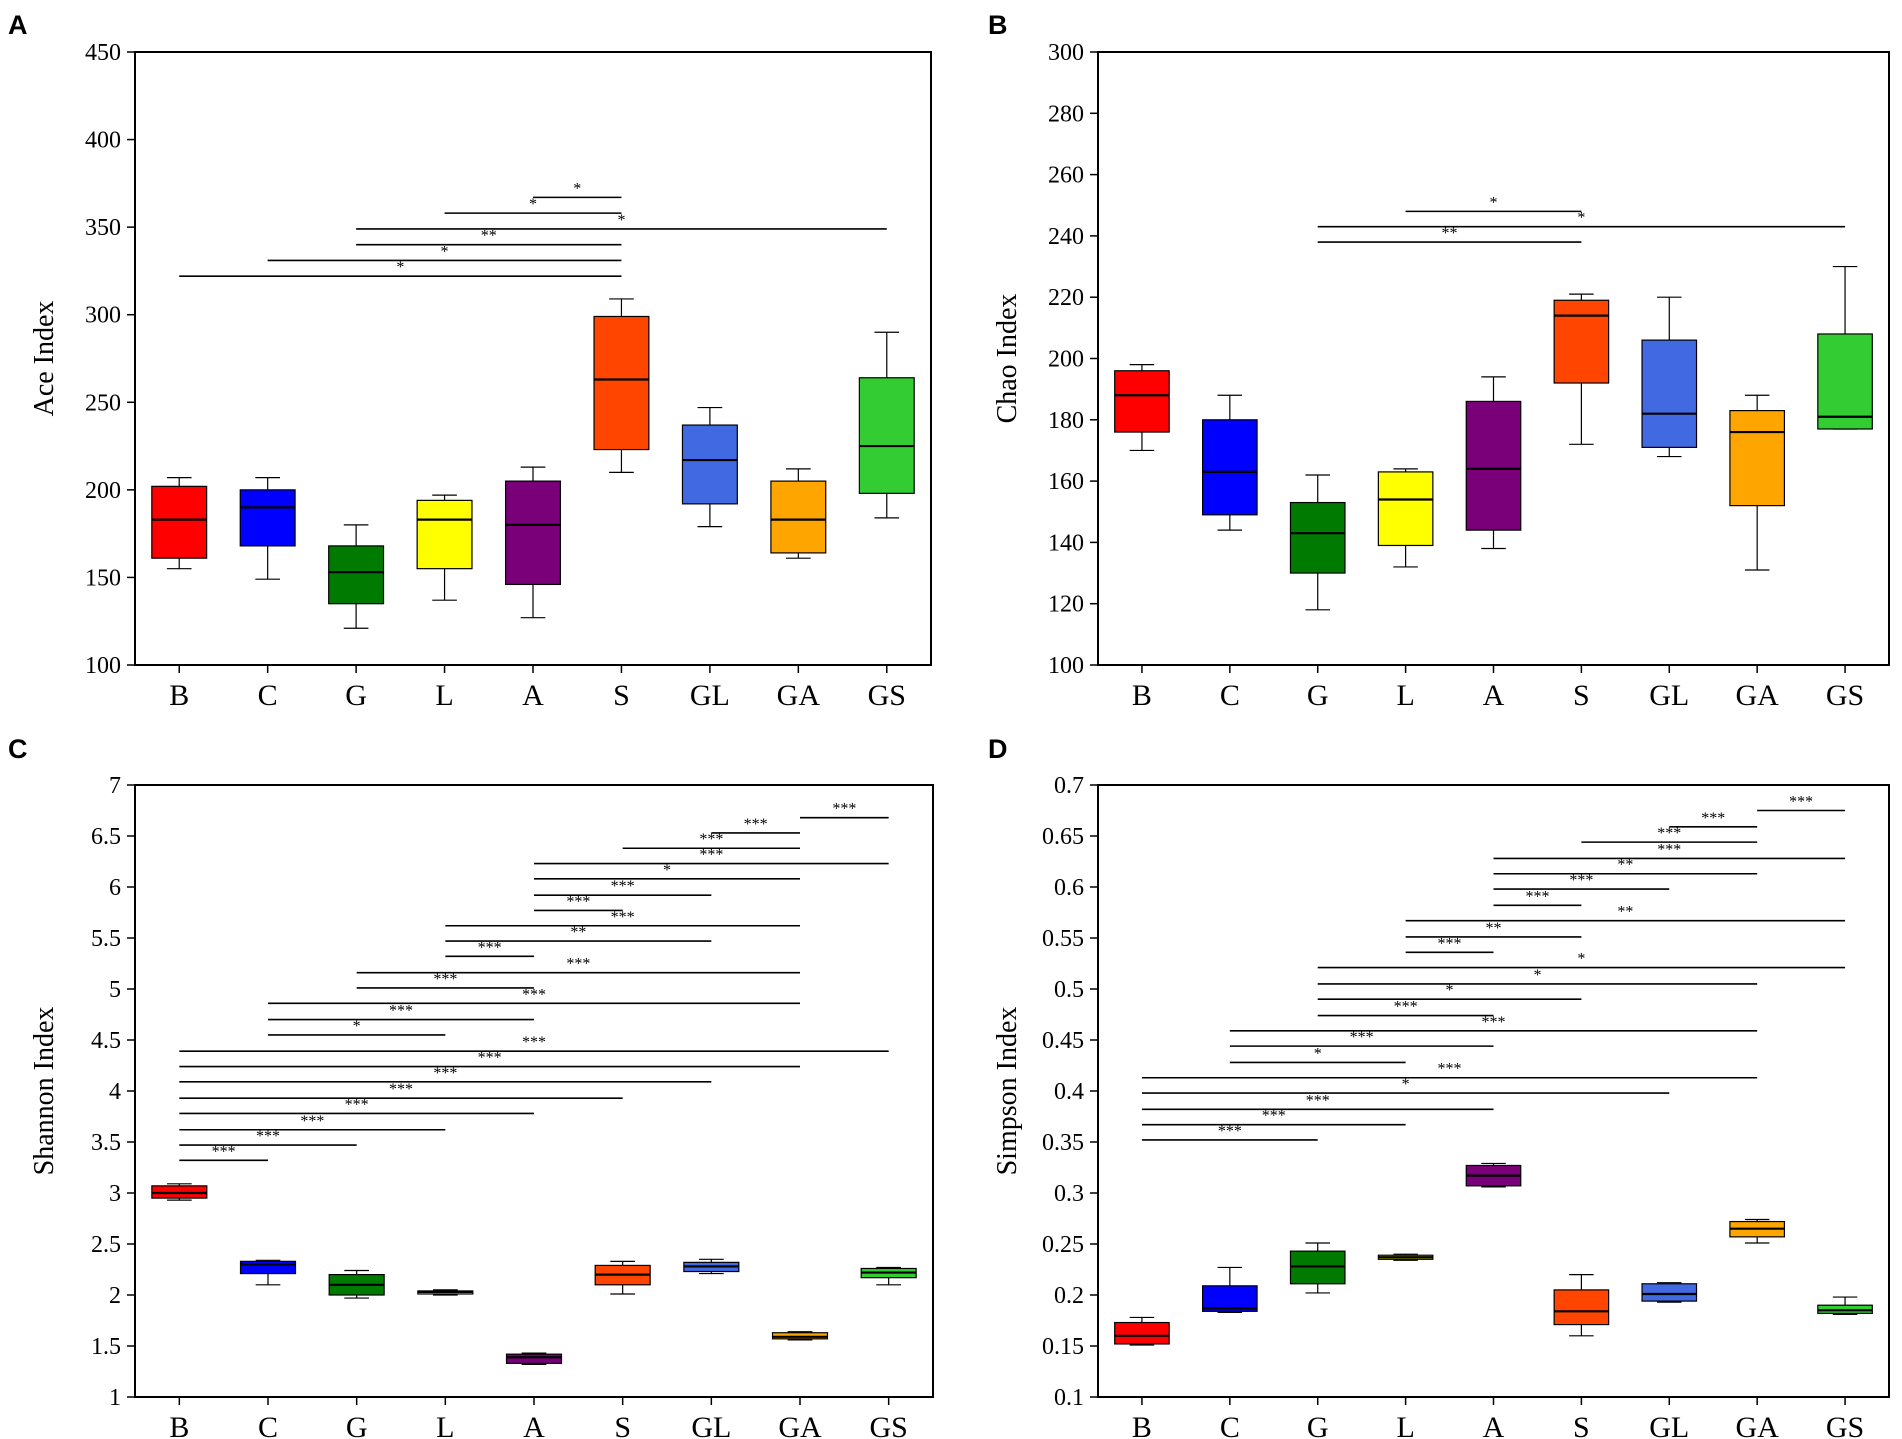 This screenshot has width=1902, height=1439. What do you see at coordinates (1063, 1245) in the screenshot?
I see `y-tick-label: 0.25` at bounding box center [1063, 1245].